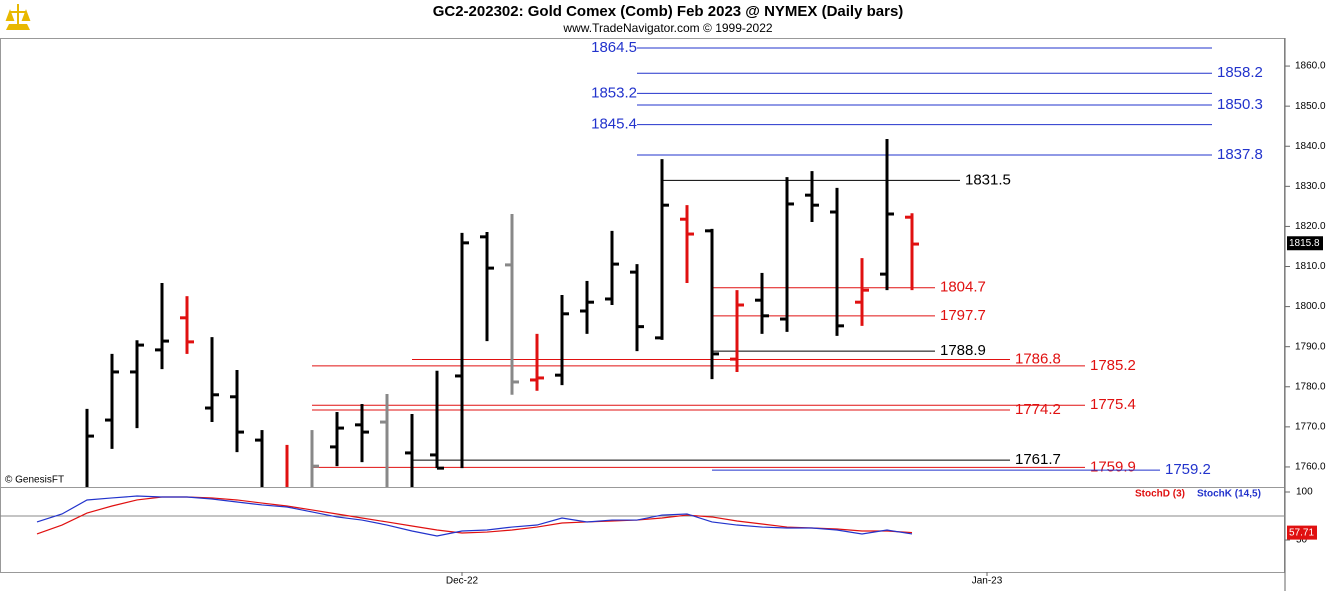 The image size is (1336, 591). Describe the element at coordinates (18, 14) in the screenshot. I see `logo-scale` at that location.